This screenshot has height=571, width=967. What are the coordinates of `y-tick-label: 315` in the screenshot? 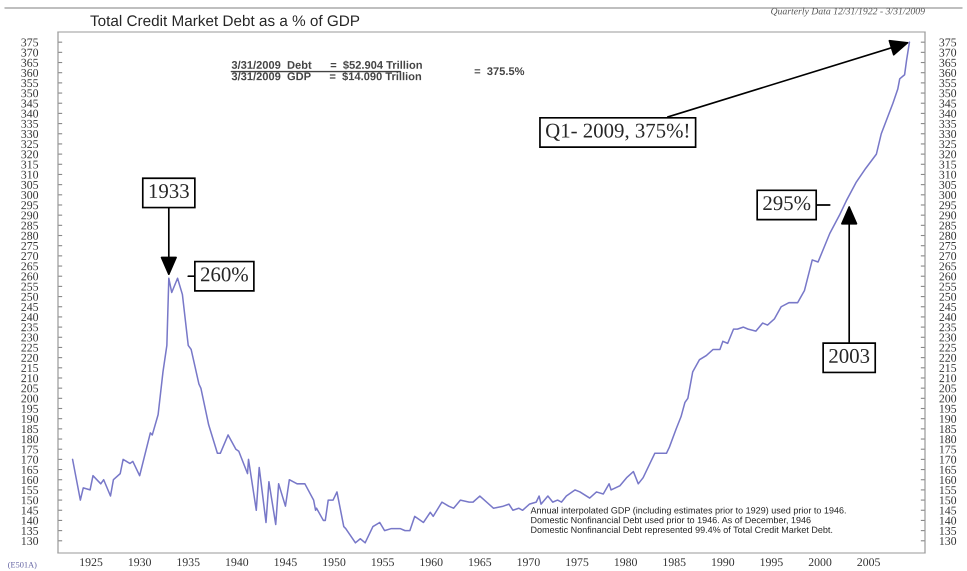 It's located at (29, 164).